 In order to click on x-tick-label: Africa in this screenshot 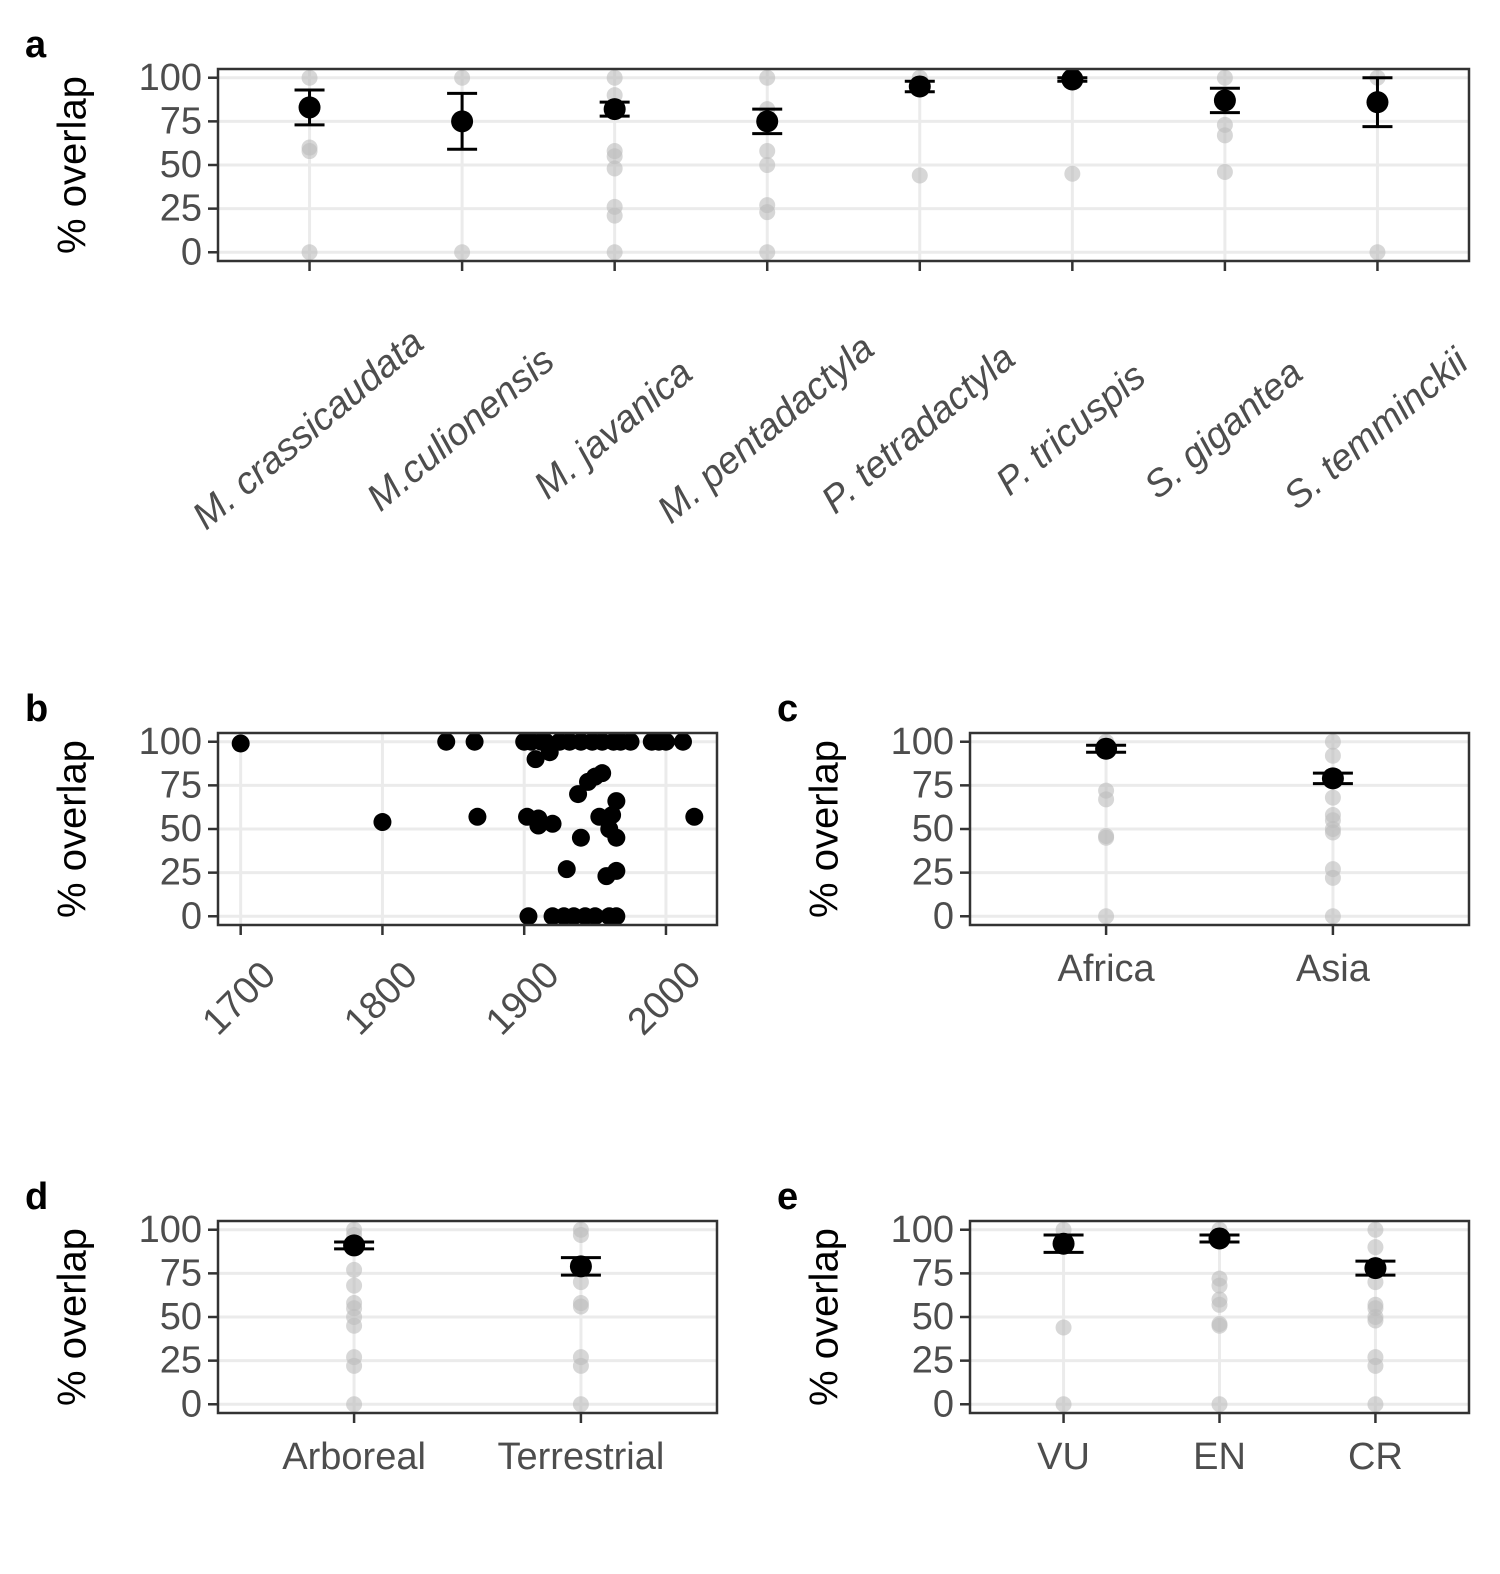, I will do `click(1107, 969)`.